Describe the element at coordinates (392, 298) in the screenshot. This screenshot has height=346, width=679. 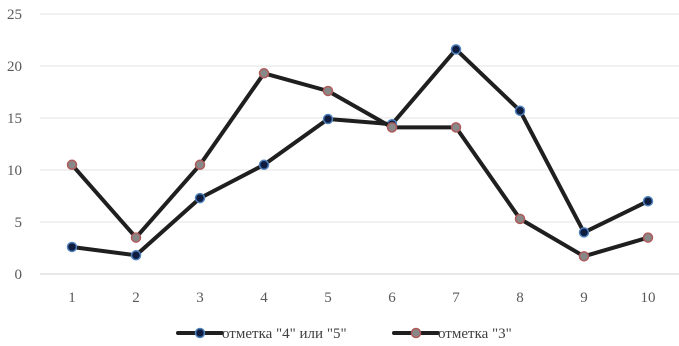
I see `x-tick-label: 6` at that location.